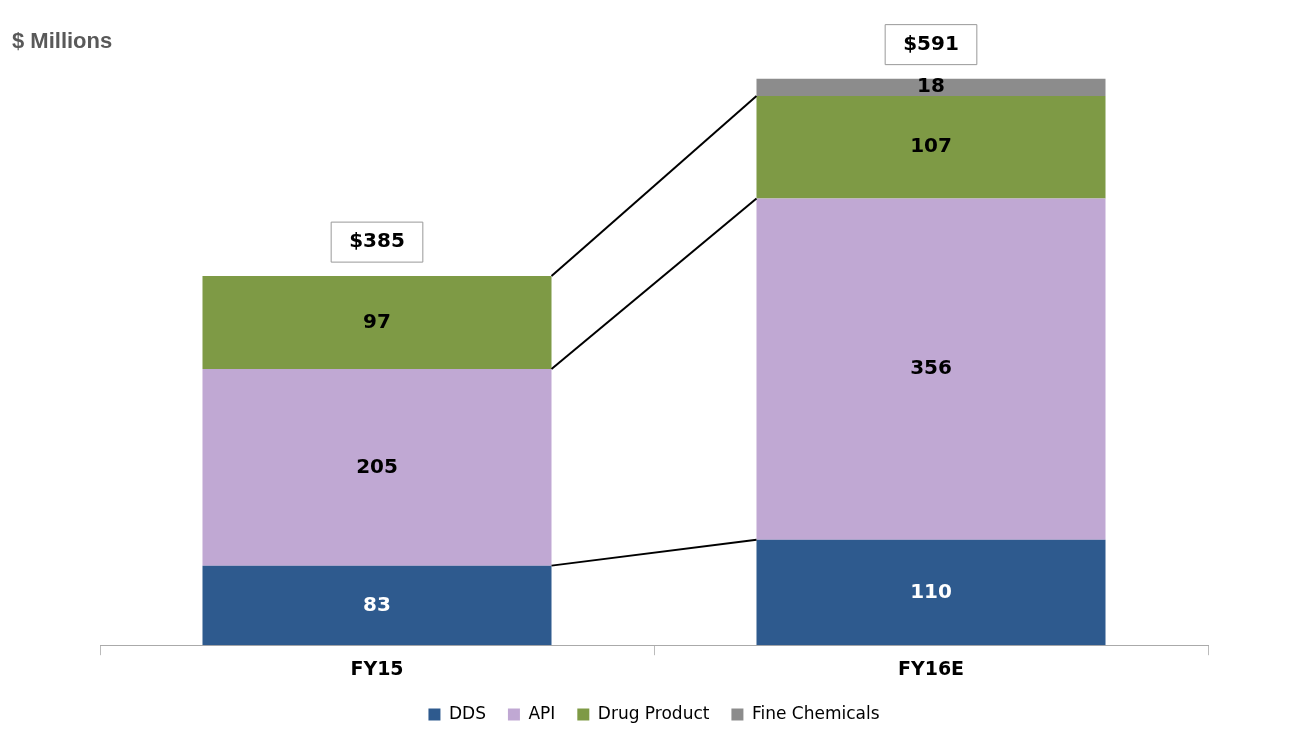 The height and width of the screenshot is (733, 1298). I want to click on legend-label: API, so click(542, 712).